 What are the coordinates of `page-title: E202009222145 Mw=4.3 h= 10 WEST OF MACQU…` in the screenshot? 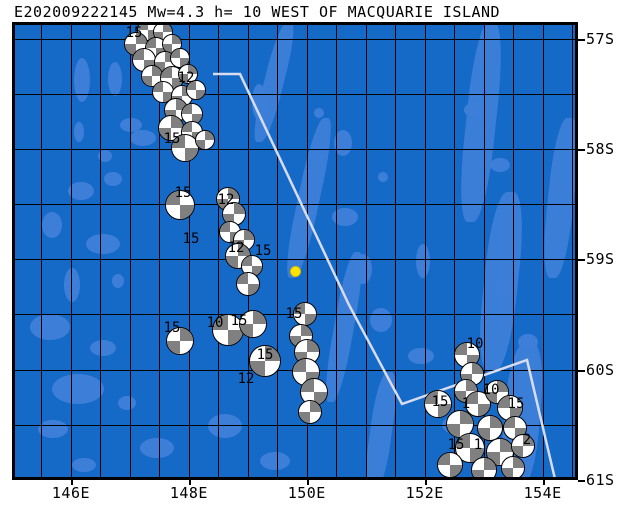 It's located at (257, 12).